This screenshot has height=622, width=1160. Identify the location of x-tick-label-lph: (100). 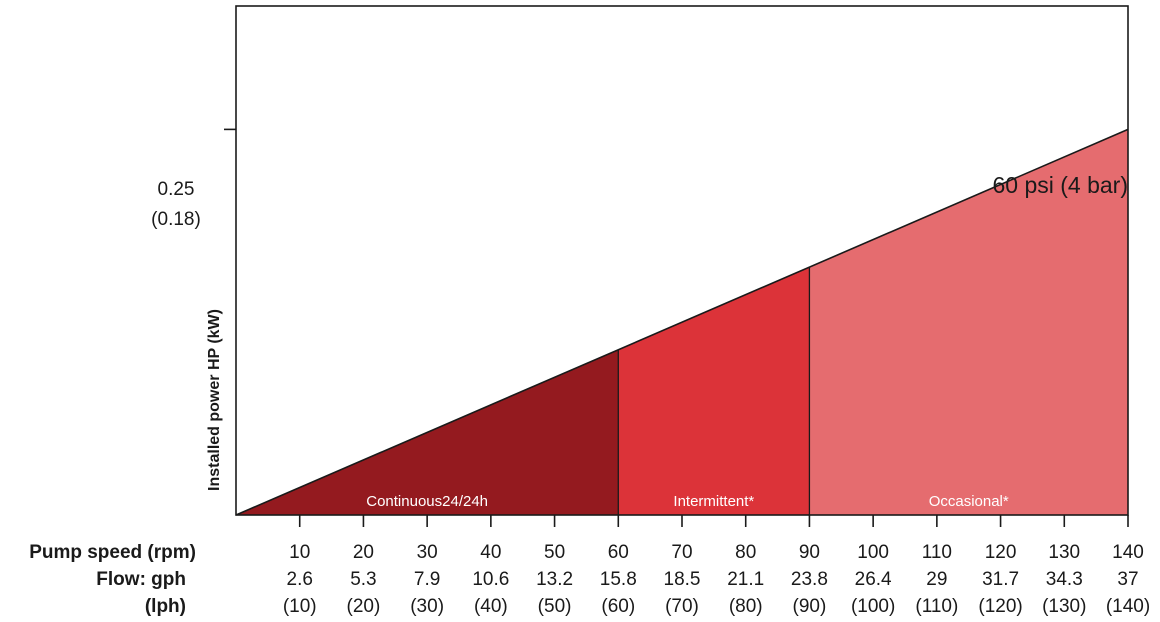
(873, 606).